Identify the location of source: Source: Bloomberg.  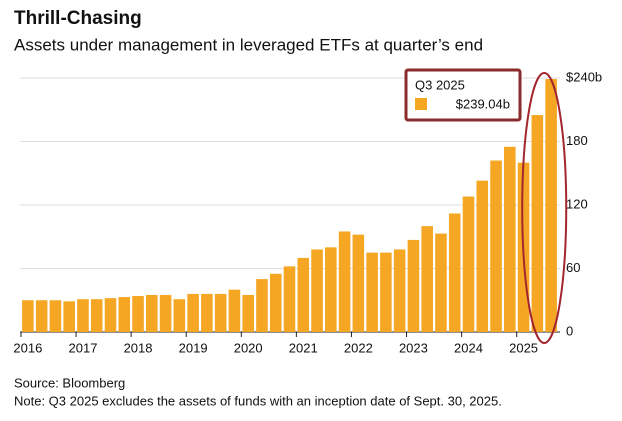
(69, 382).